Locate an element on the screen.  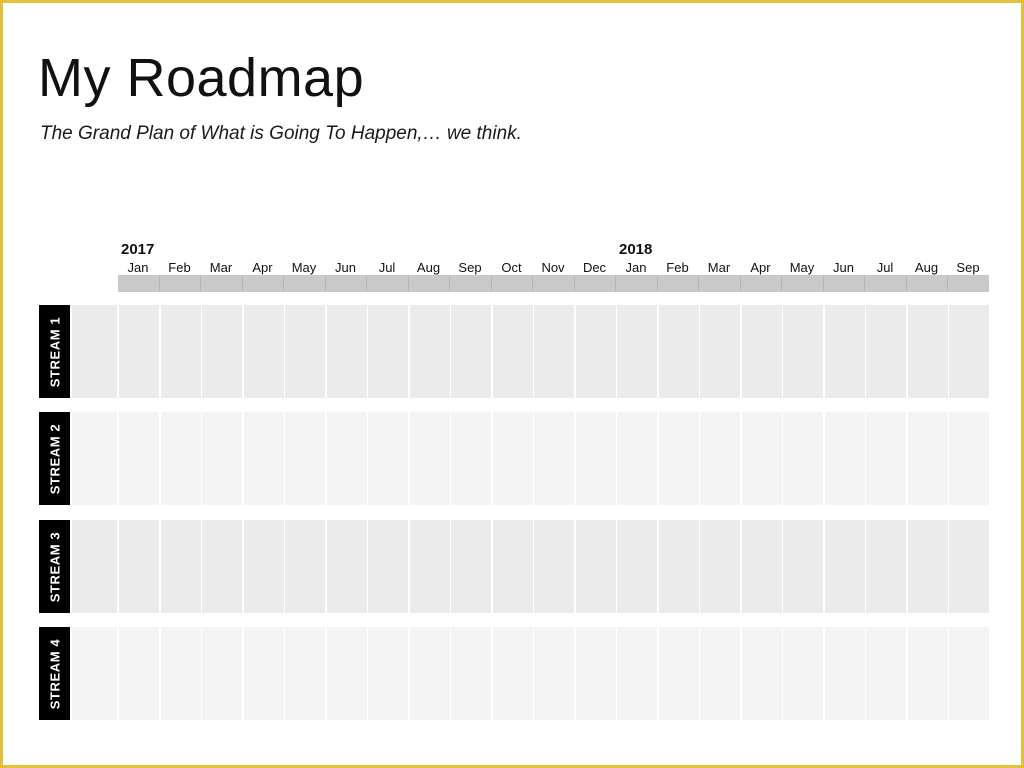
stream-label: STREAM 4 is located at coordinates (54, 673).